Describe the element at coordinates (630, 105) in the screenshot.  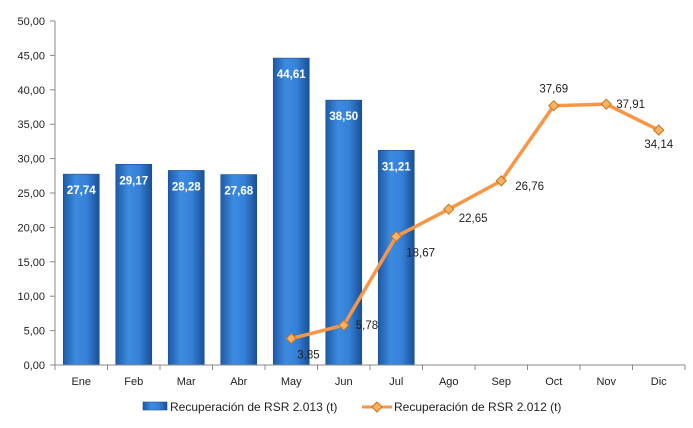
I see `line-label: 37,91` at that location.